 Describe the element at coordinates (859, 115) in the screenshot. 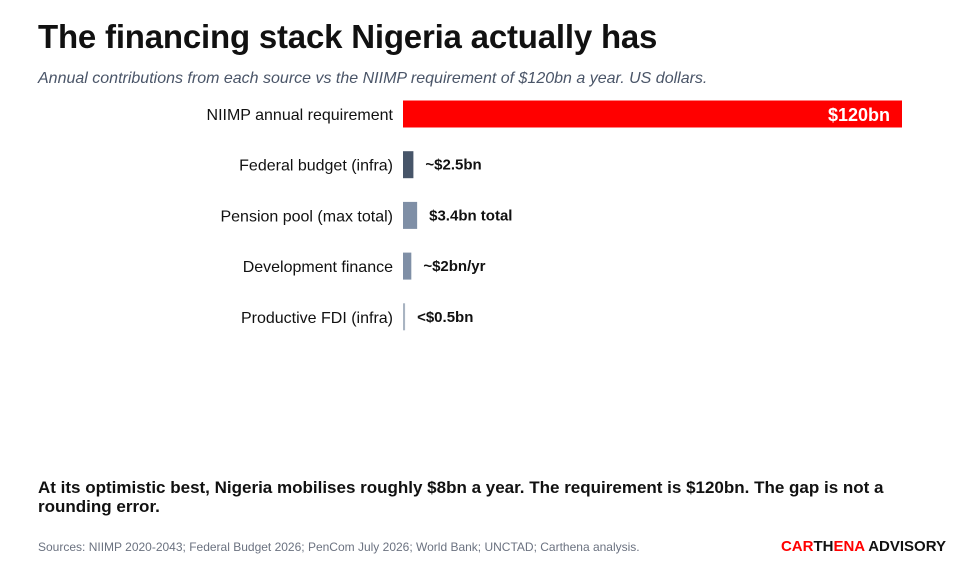

I see `value-label: $120bn` at that location.